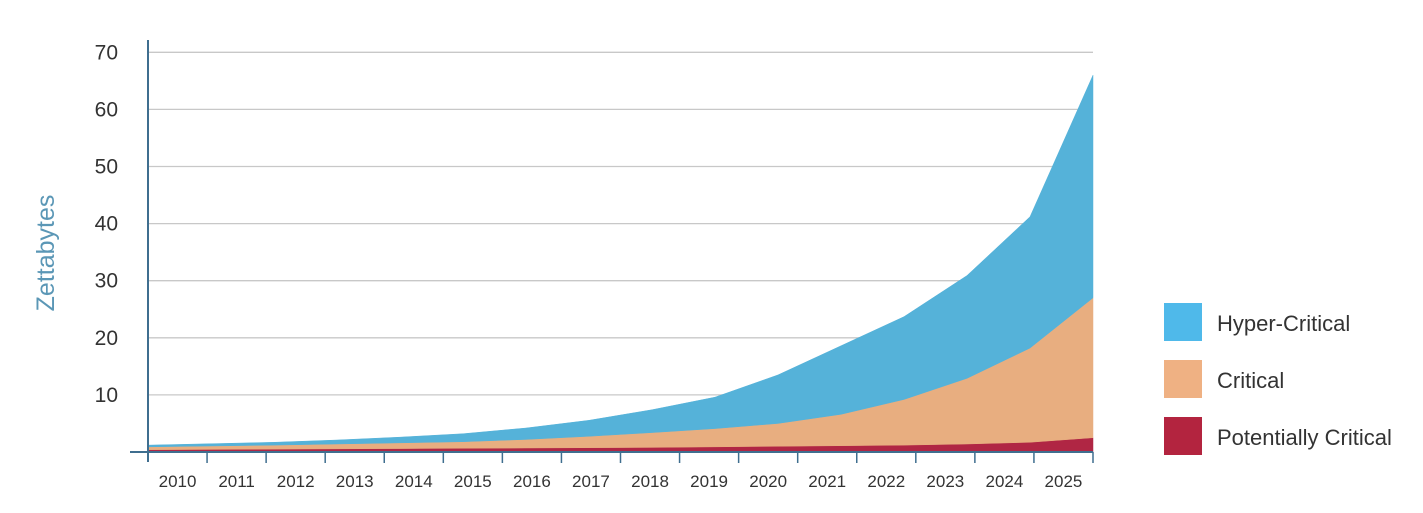 Image resolution: width=1423 pixels, height=513 pixels. Describe the element at coordinates (827, 481) in the screenshot. I see `x-tick-label: 2021` at that location.